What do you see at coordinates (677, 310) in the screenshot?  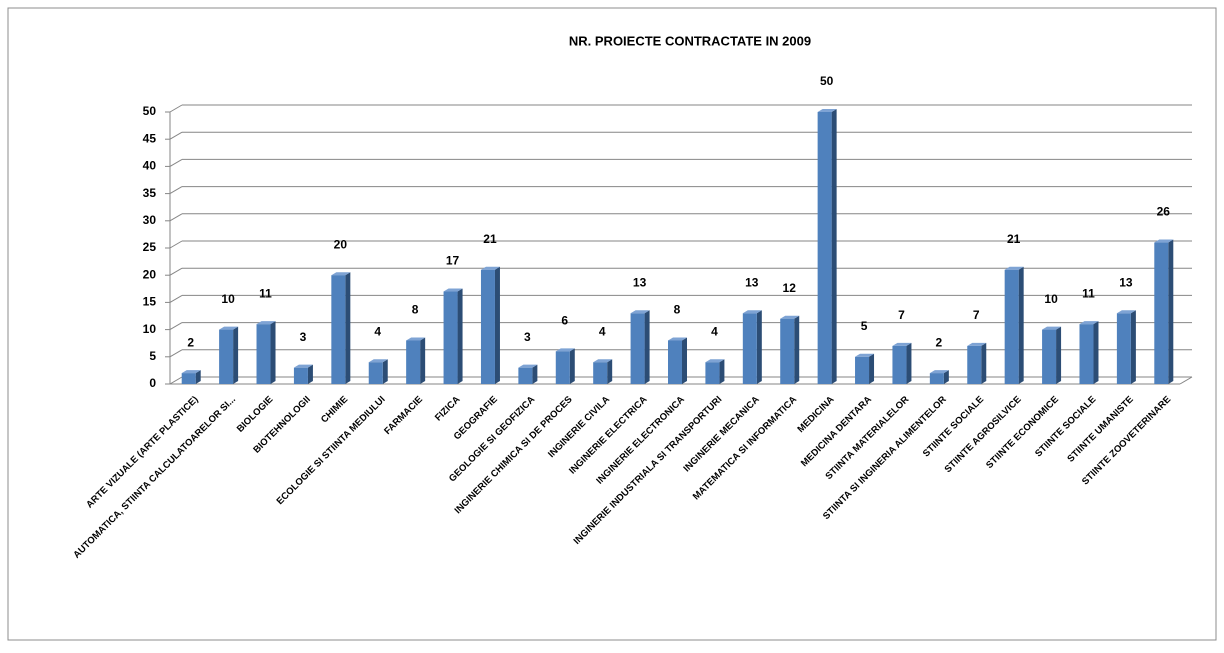 I see `data-label: 8` at bounding box center [677, 310].